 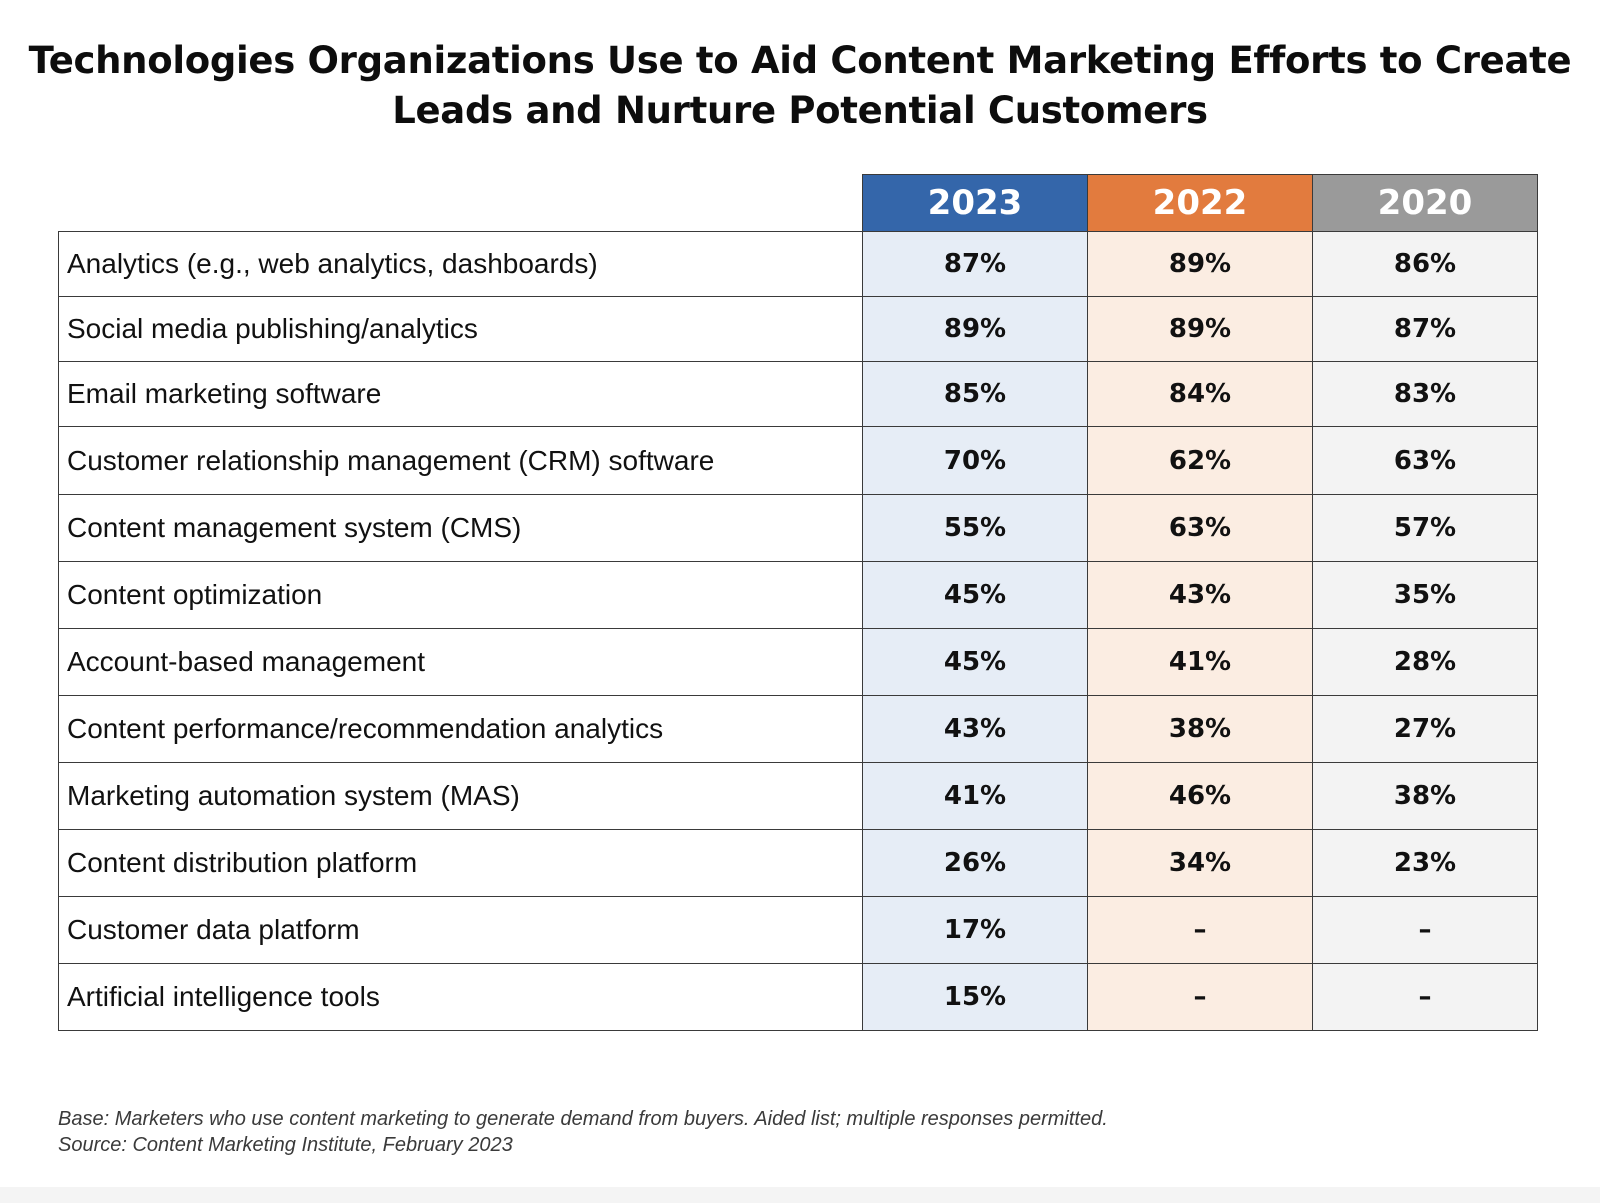 What do you see at coordinates (460, 203) in the screenshot?
I see `header-blank-cell` at bounding box center [460, 203].